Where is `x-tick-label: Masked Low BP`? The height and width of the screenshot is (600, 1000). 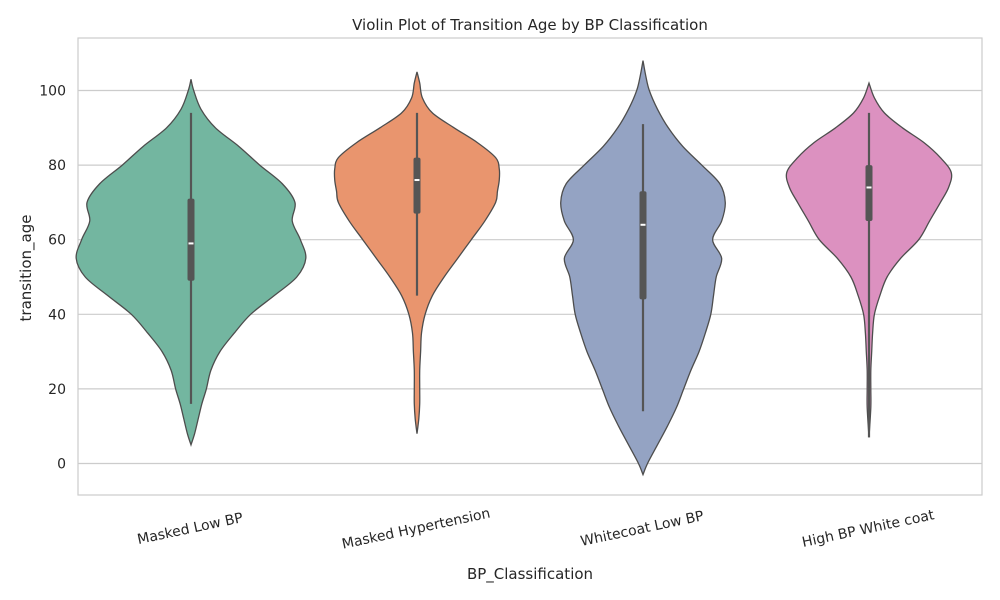
x-tick-label: Masked Low BP is located at coordinates (190, 529).